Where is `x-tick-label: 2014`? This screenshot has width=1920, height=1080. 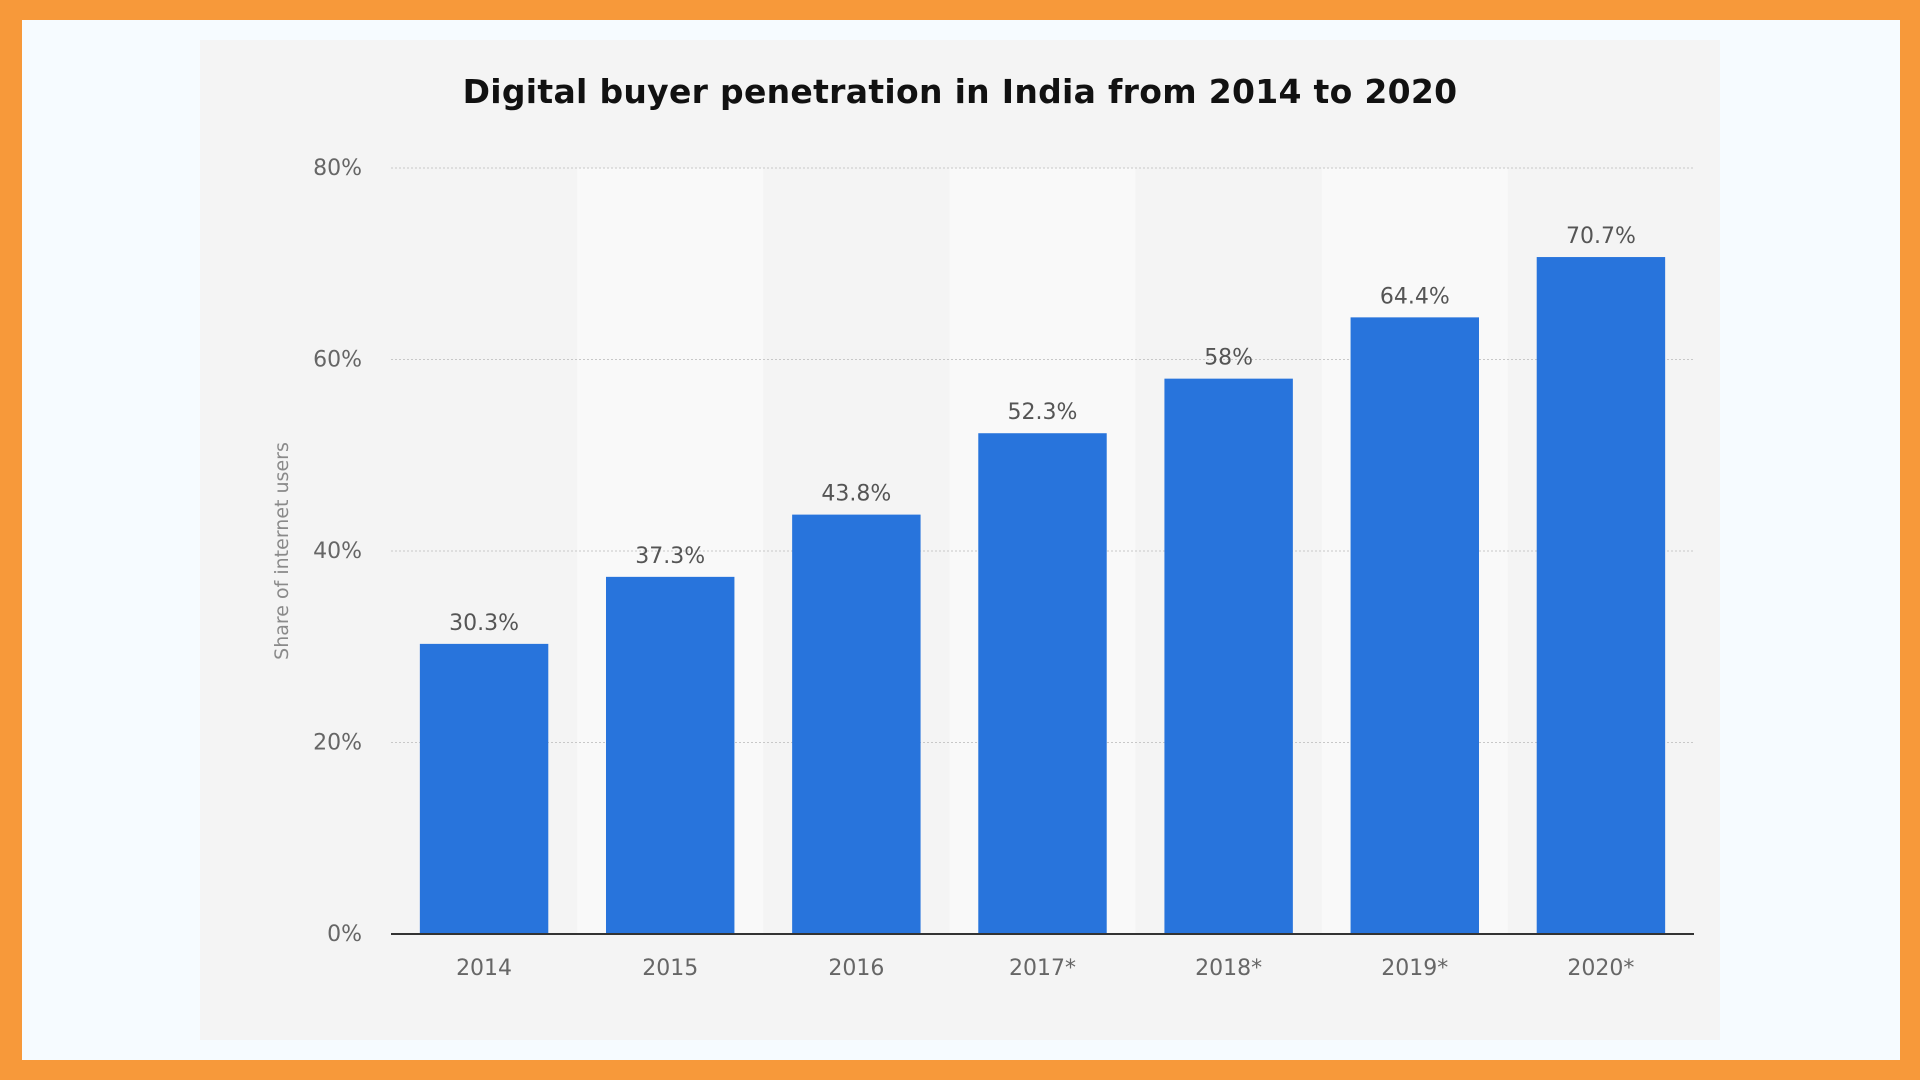
x-tick-label: 2014 is located at coordinates (484, 968).